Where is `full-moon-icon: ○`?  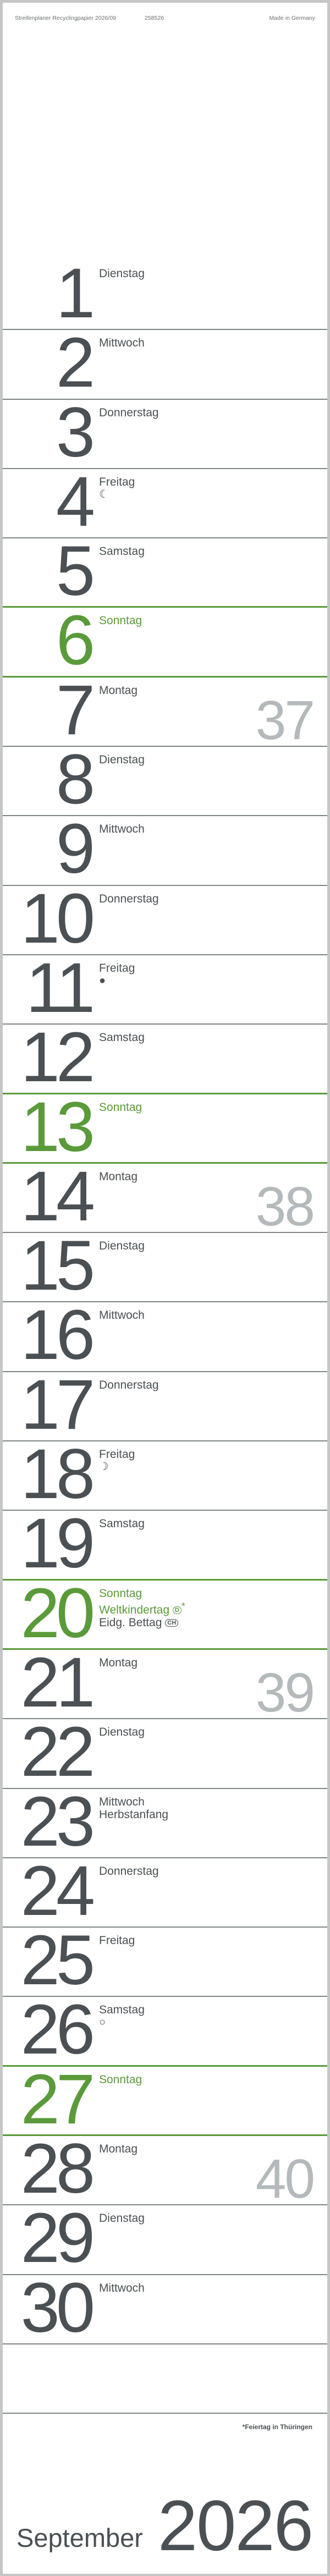 full-moon-icon: ○ is located at coordinates (102, 2022).